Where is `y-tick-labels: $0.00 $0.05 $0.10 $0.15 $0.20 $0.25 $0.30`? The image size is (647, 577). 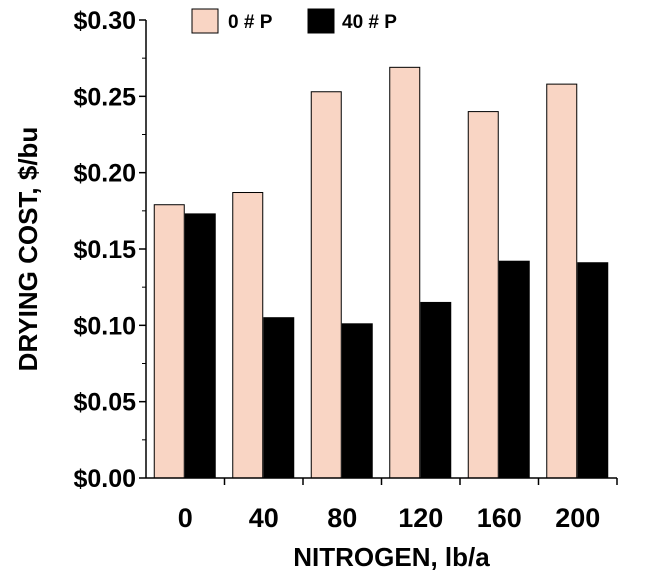 y-tick-labels: $0.00 $0.05 $0.10 $0.15 $0.20 $0.25 $0.30 is located at coordinates (104, 250).